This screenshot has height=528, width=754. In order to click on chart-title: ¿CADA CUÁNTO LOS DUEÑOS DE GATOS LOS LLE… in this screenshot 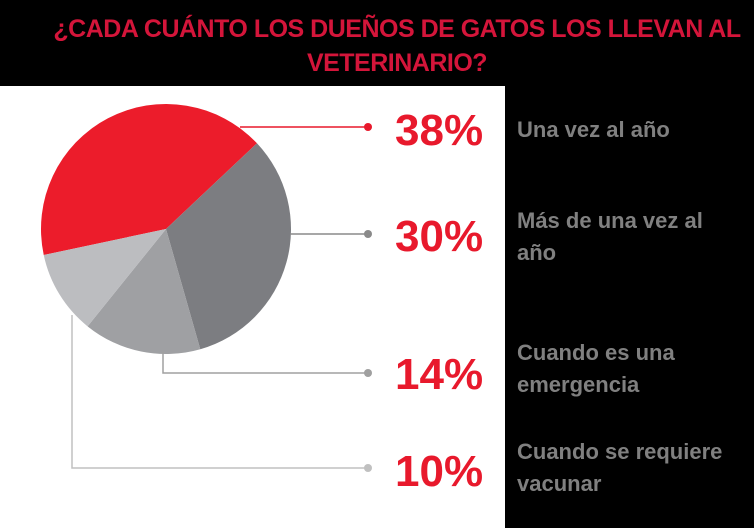, I will do `click(397, 46)`.